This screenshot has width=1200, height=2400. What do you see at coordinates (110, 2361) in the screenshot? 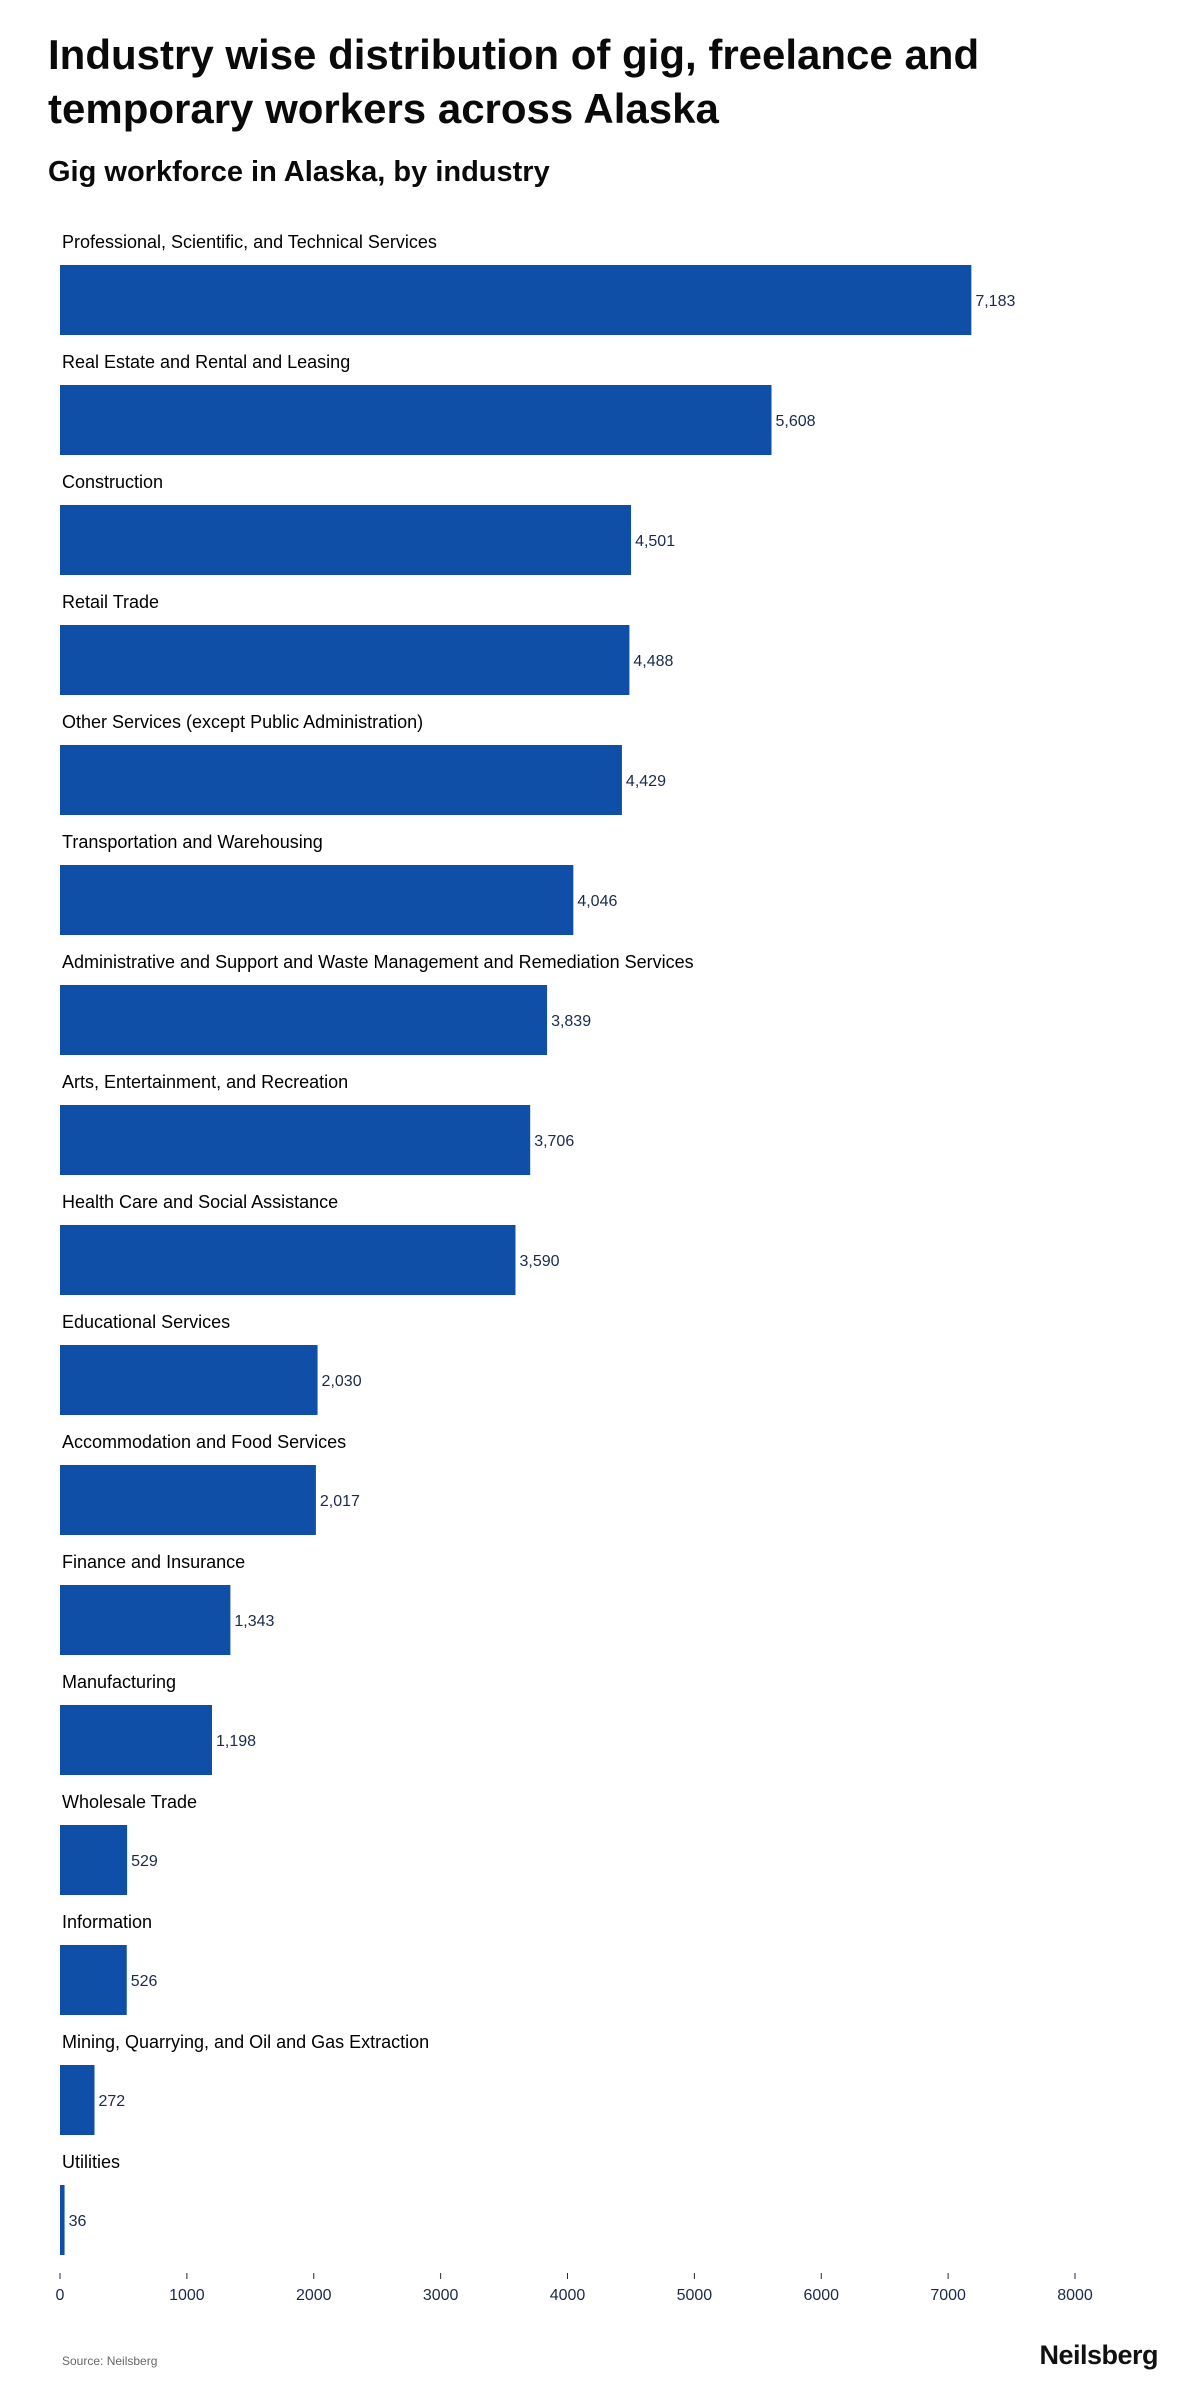
I see `source-note: Source: Neilsberg` at bounding box center [110, 2361].